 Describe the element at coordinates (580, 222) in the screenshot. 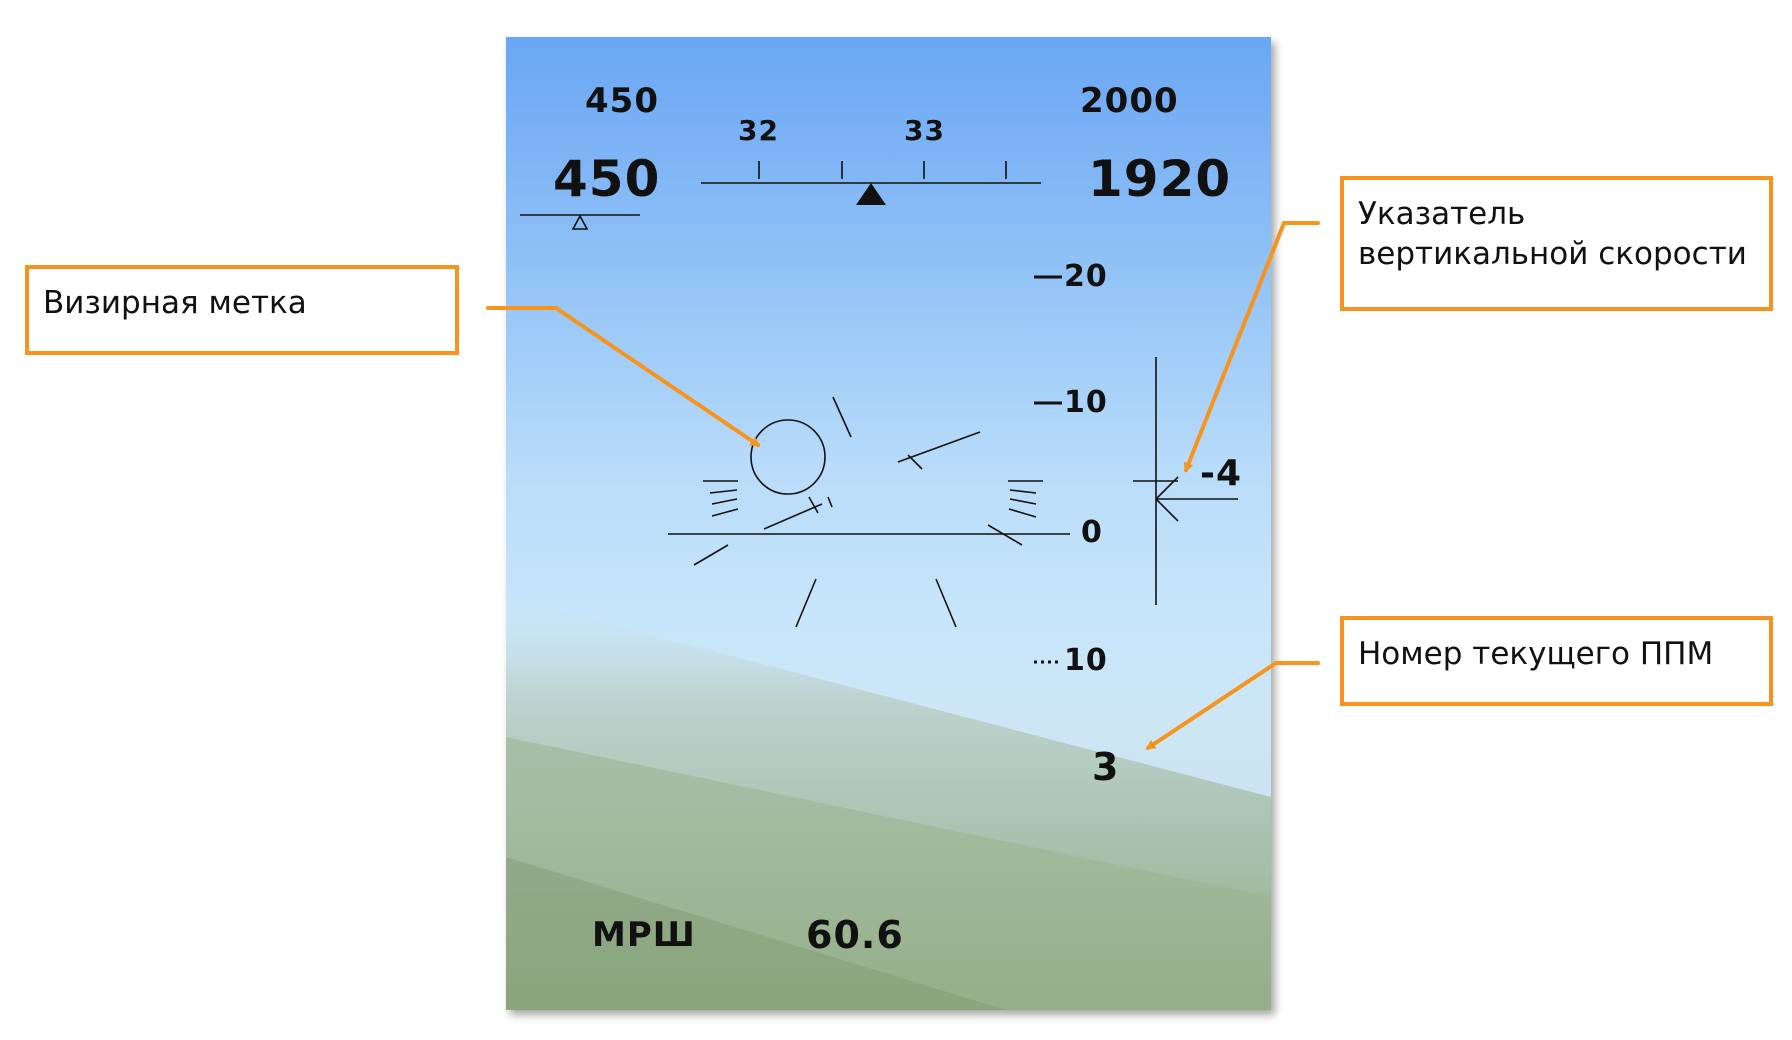

I see `speed-caret-icon` at that location.